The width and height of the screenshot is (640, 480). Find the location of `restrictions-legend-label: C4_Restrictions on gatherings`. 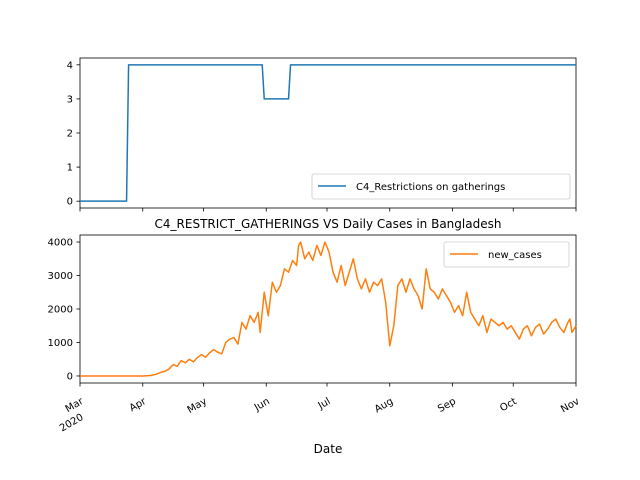

restrictions-legend-label: C4_Restrictions on gatherings is located at coordinates (430, 187).